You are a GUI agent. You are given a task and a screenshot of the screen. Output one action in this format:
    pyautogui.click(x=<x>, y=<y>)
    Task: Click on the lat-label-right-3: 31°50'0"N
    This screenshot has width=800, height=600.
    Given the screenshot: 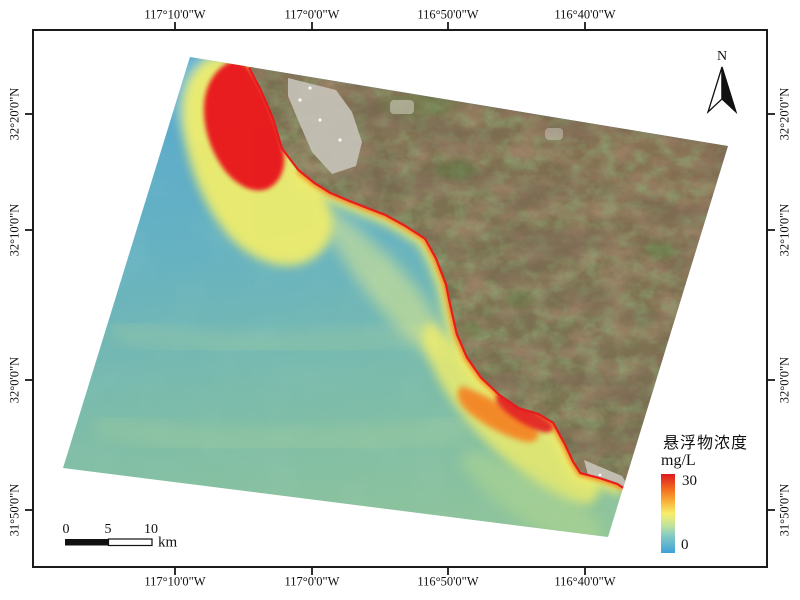 What is the action you would take?
    pyautogui.click(x=784, y=510)
    